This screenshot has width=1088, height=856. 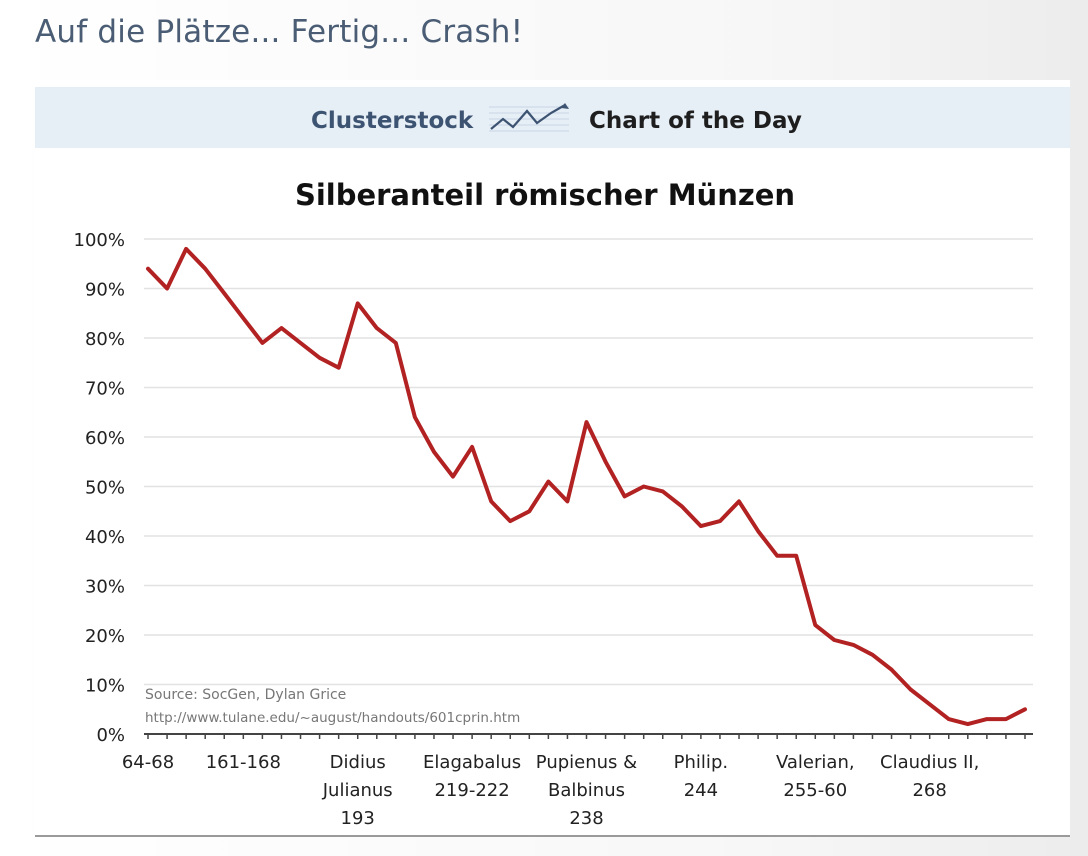 What do you see at coordinates (110, 735) in the screenshot?
I see `y-tick-label: 0%` at bounding box center [110, 735].